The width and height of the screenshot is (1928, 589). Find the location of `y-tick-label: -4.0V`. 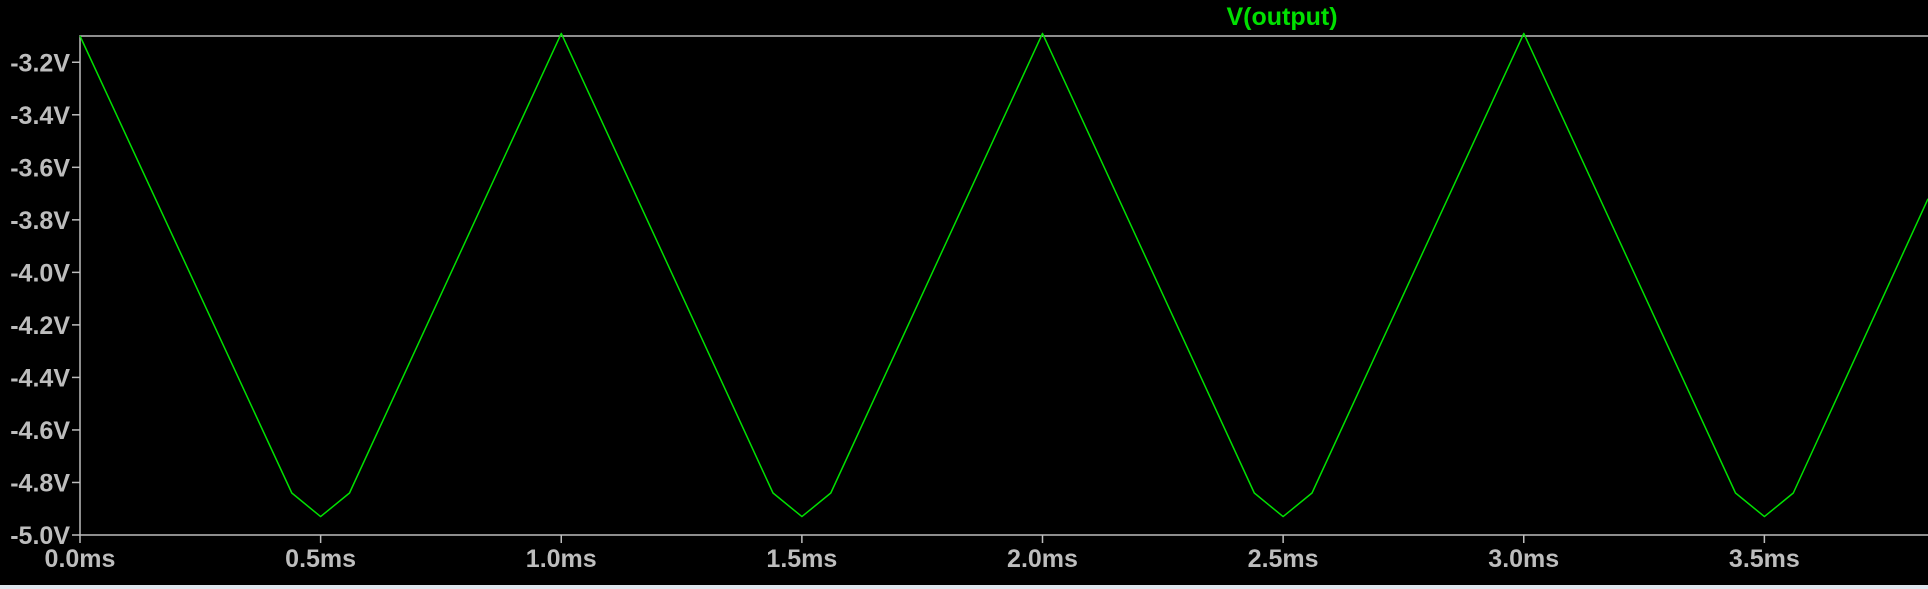

y-tick-label: -4.0V is located at coordinates (40, 273).